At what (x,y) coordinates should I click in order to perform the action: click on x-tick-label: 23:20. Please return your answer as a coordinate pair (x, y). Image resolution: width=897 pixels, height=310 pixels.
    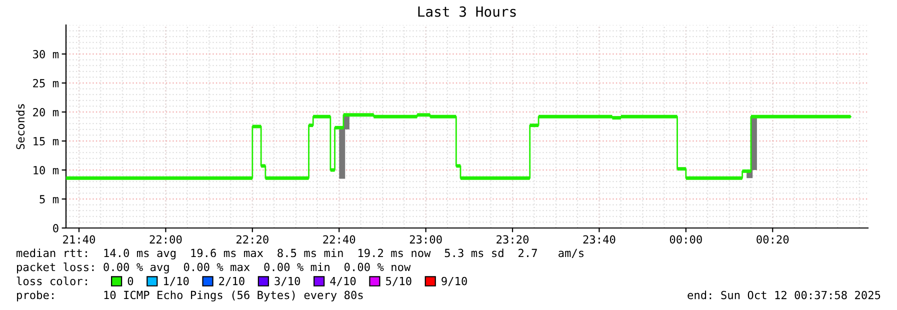
    Looking at the image, I should click on (512, 239).